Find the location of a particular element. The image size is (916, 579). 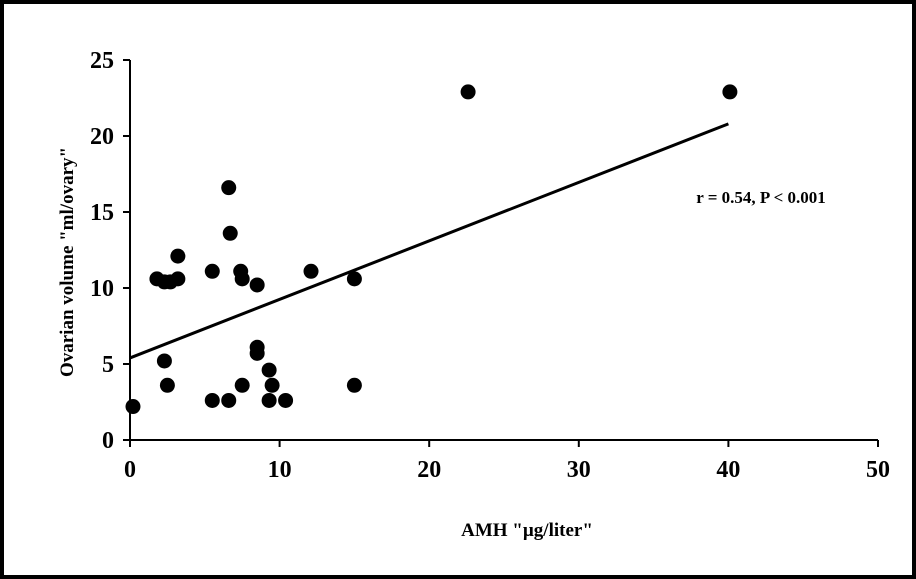

x-tick-label: 50 is located at coordinates (878, 470).